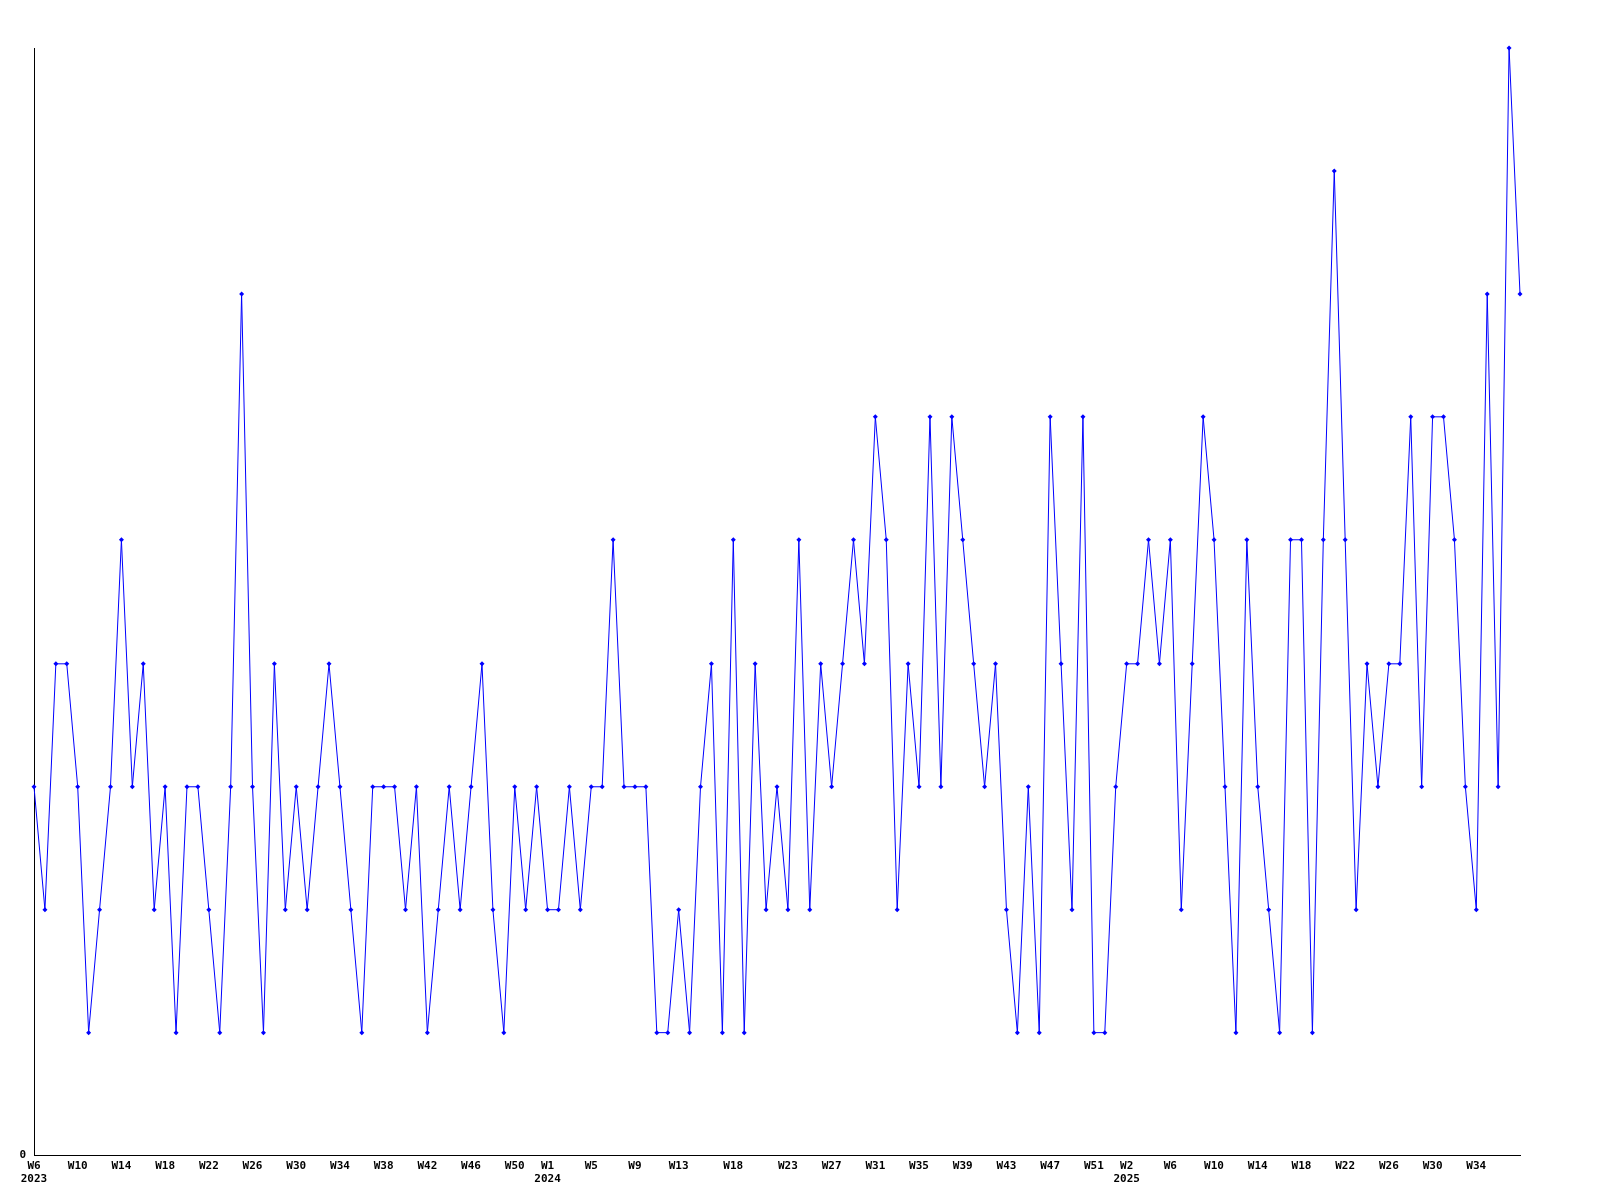 The width and height of the screenshot is (1600, 1200). I want to click on x-tick-label: W50, so click(514, 1166).